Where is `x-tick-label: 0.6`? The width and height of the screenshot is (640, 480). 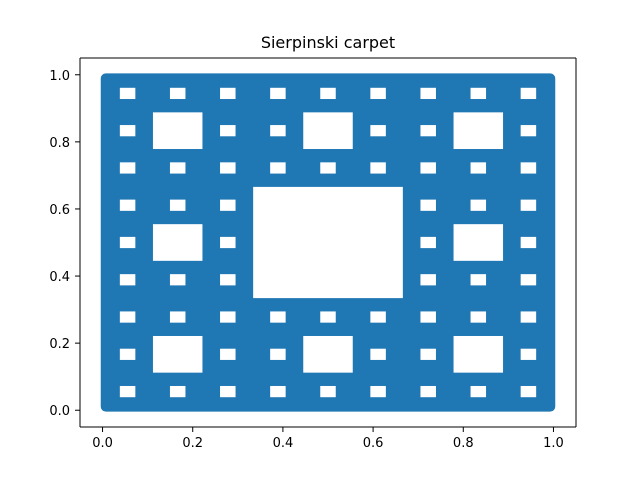
x-tick-label: 0.6 is located at coordinates (373, 443).